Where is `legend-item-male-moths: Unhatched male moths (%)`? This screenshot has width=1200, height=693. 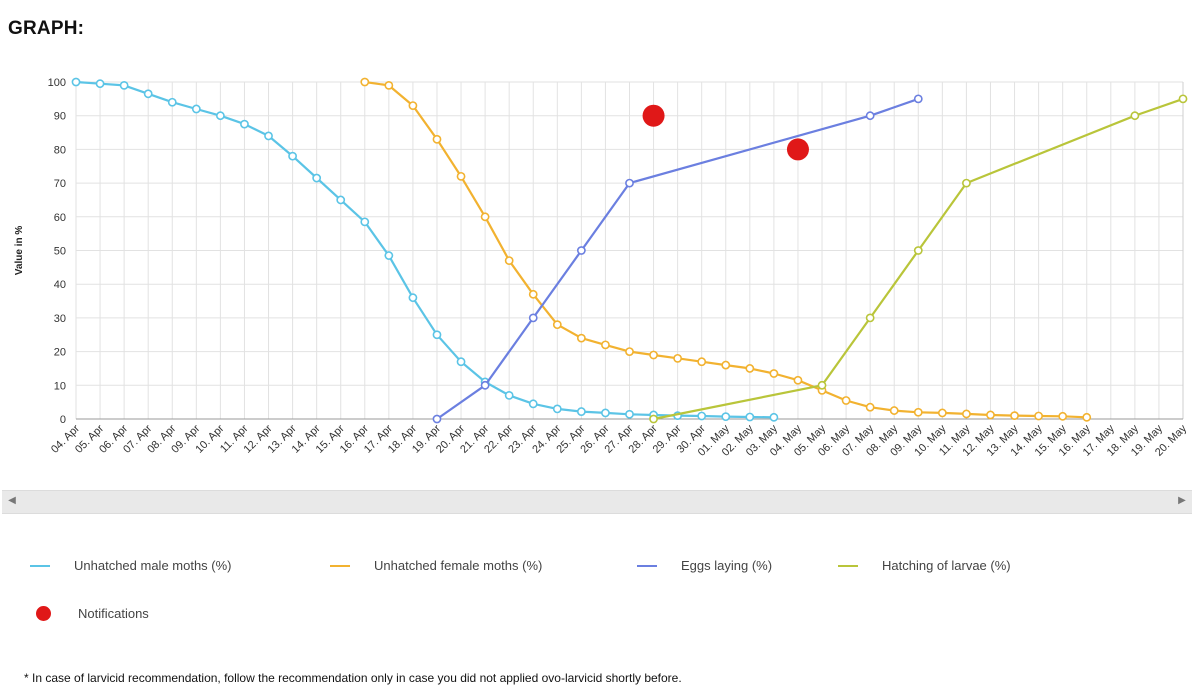
legend-item-male-moths: Unhatched male moths (%) is located at coordinates (131, 565).